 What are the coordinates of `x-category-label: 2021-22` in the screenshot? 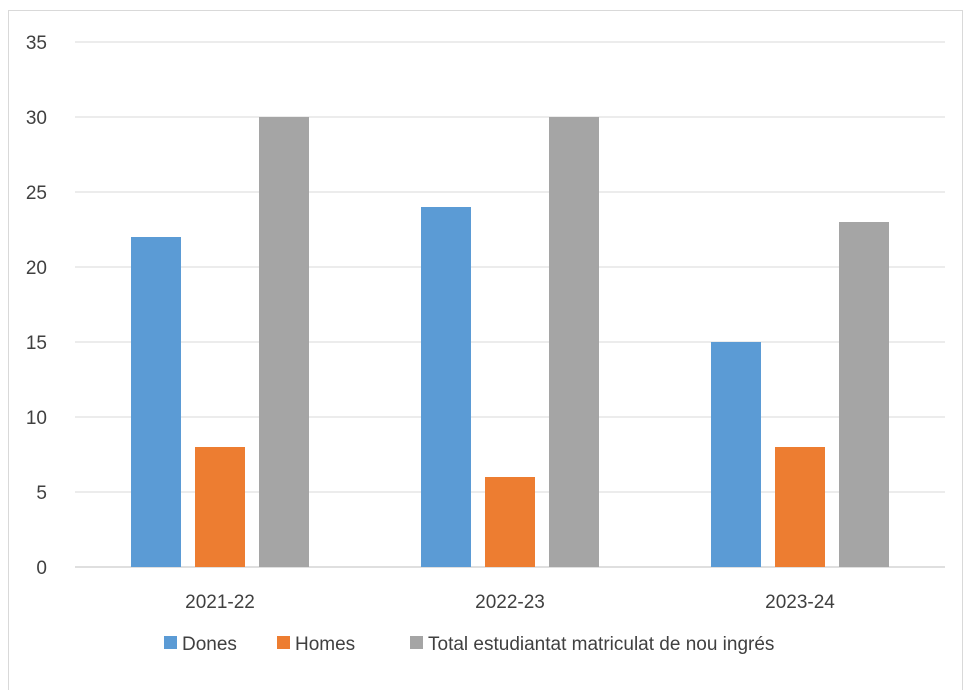 It's located at (220, 602).